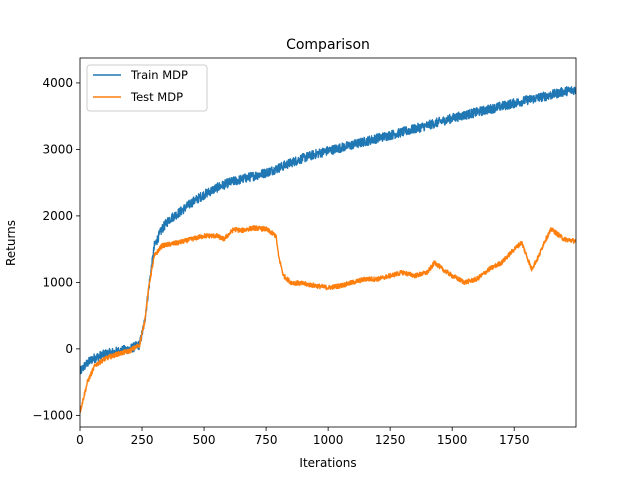 The width and height of the screenshot is (640, 480). Describe the element at coordinates (390, 440) in the screenshot. I see `x-tick-label: 1250` at that location.